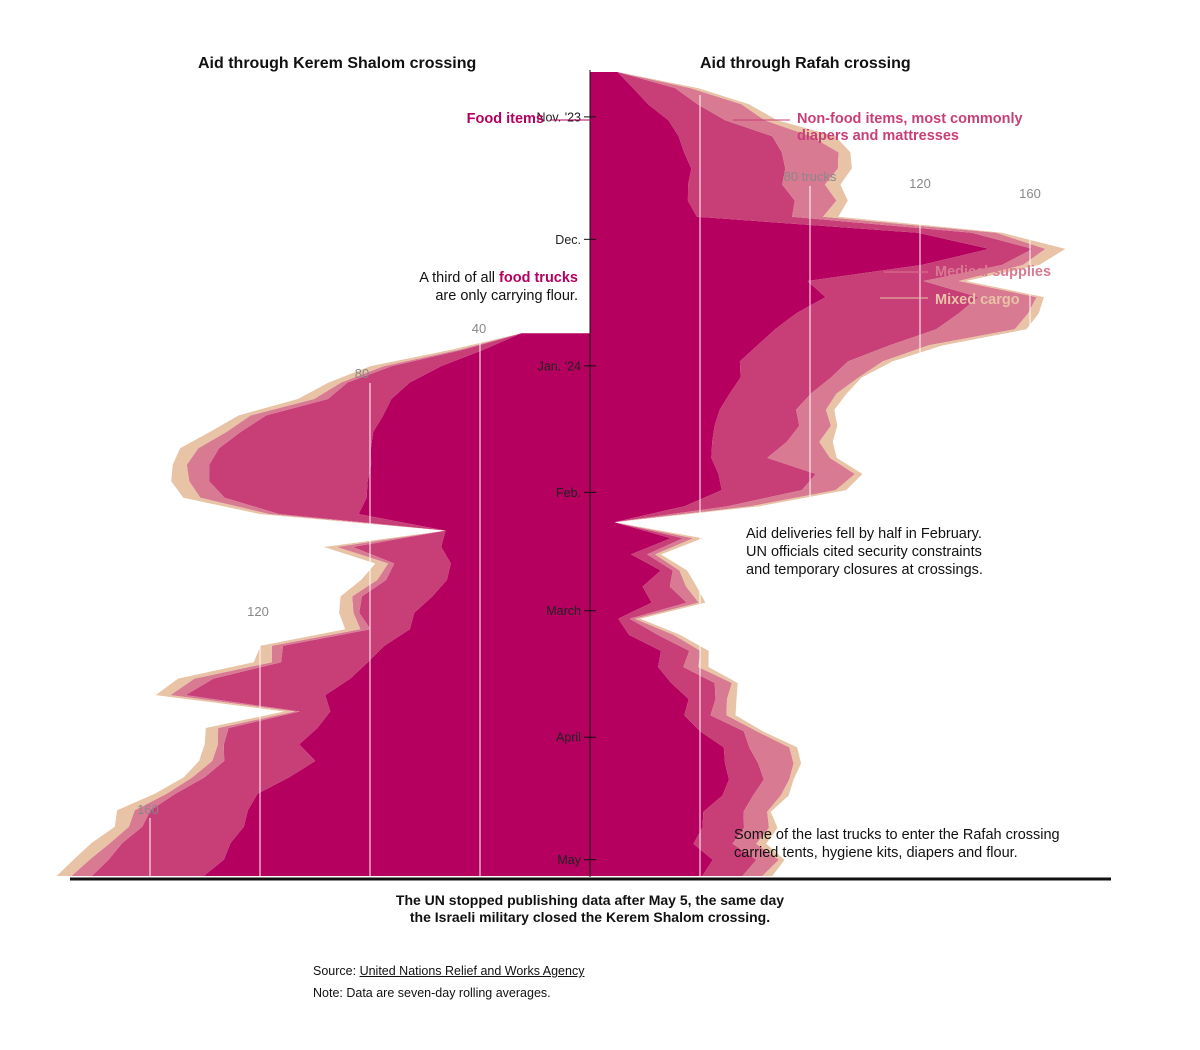  Describe the element at coordinates (362, 373) in the screenshot. I see `kerem-tick-label-80: 80` at that location.